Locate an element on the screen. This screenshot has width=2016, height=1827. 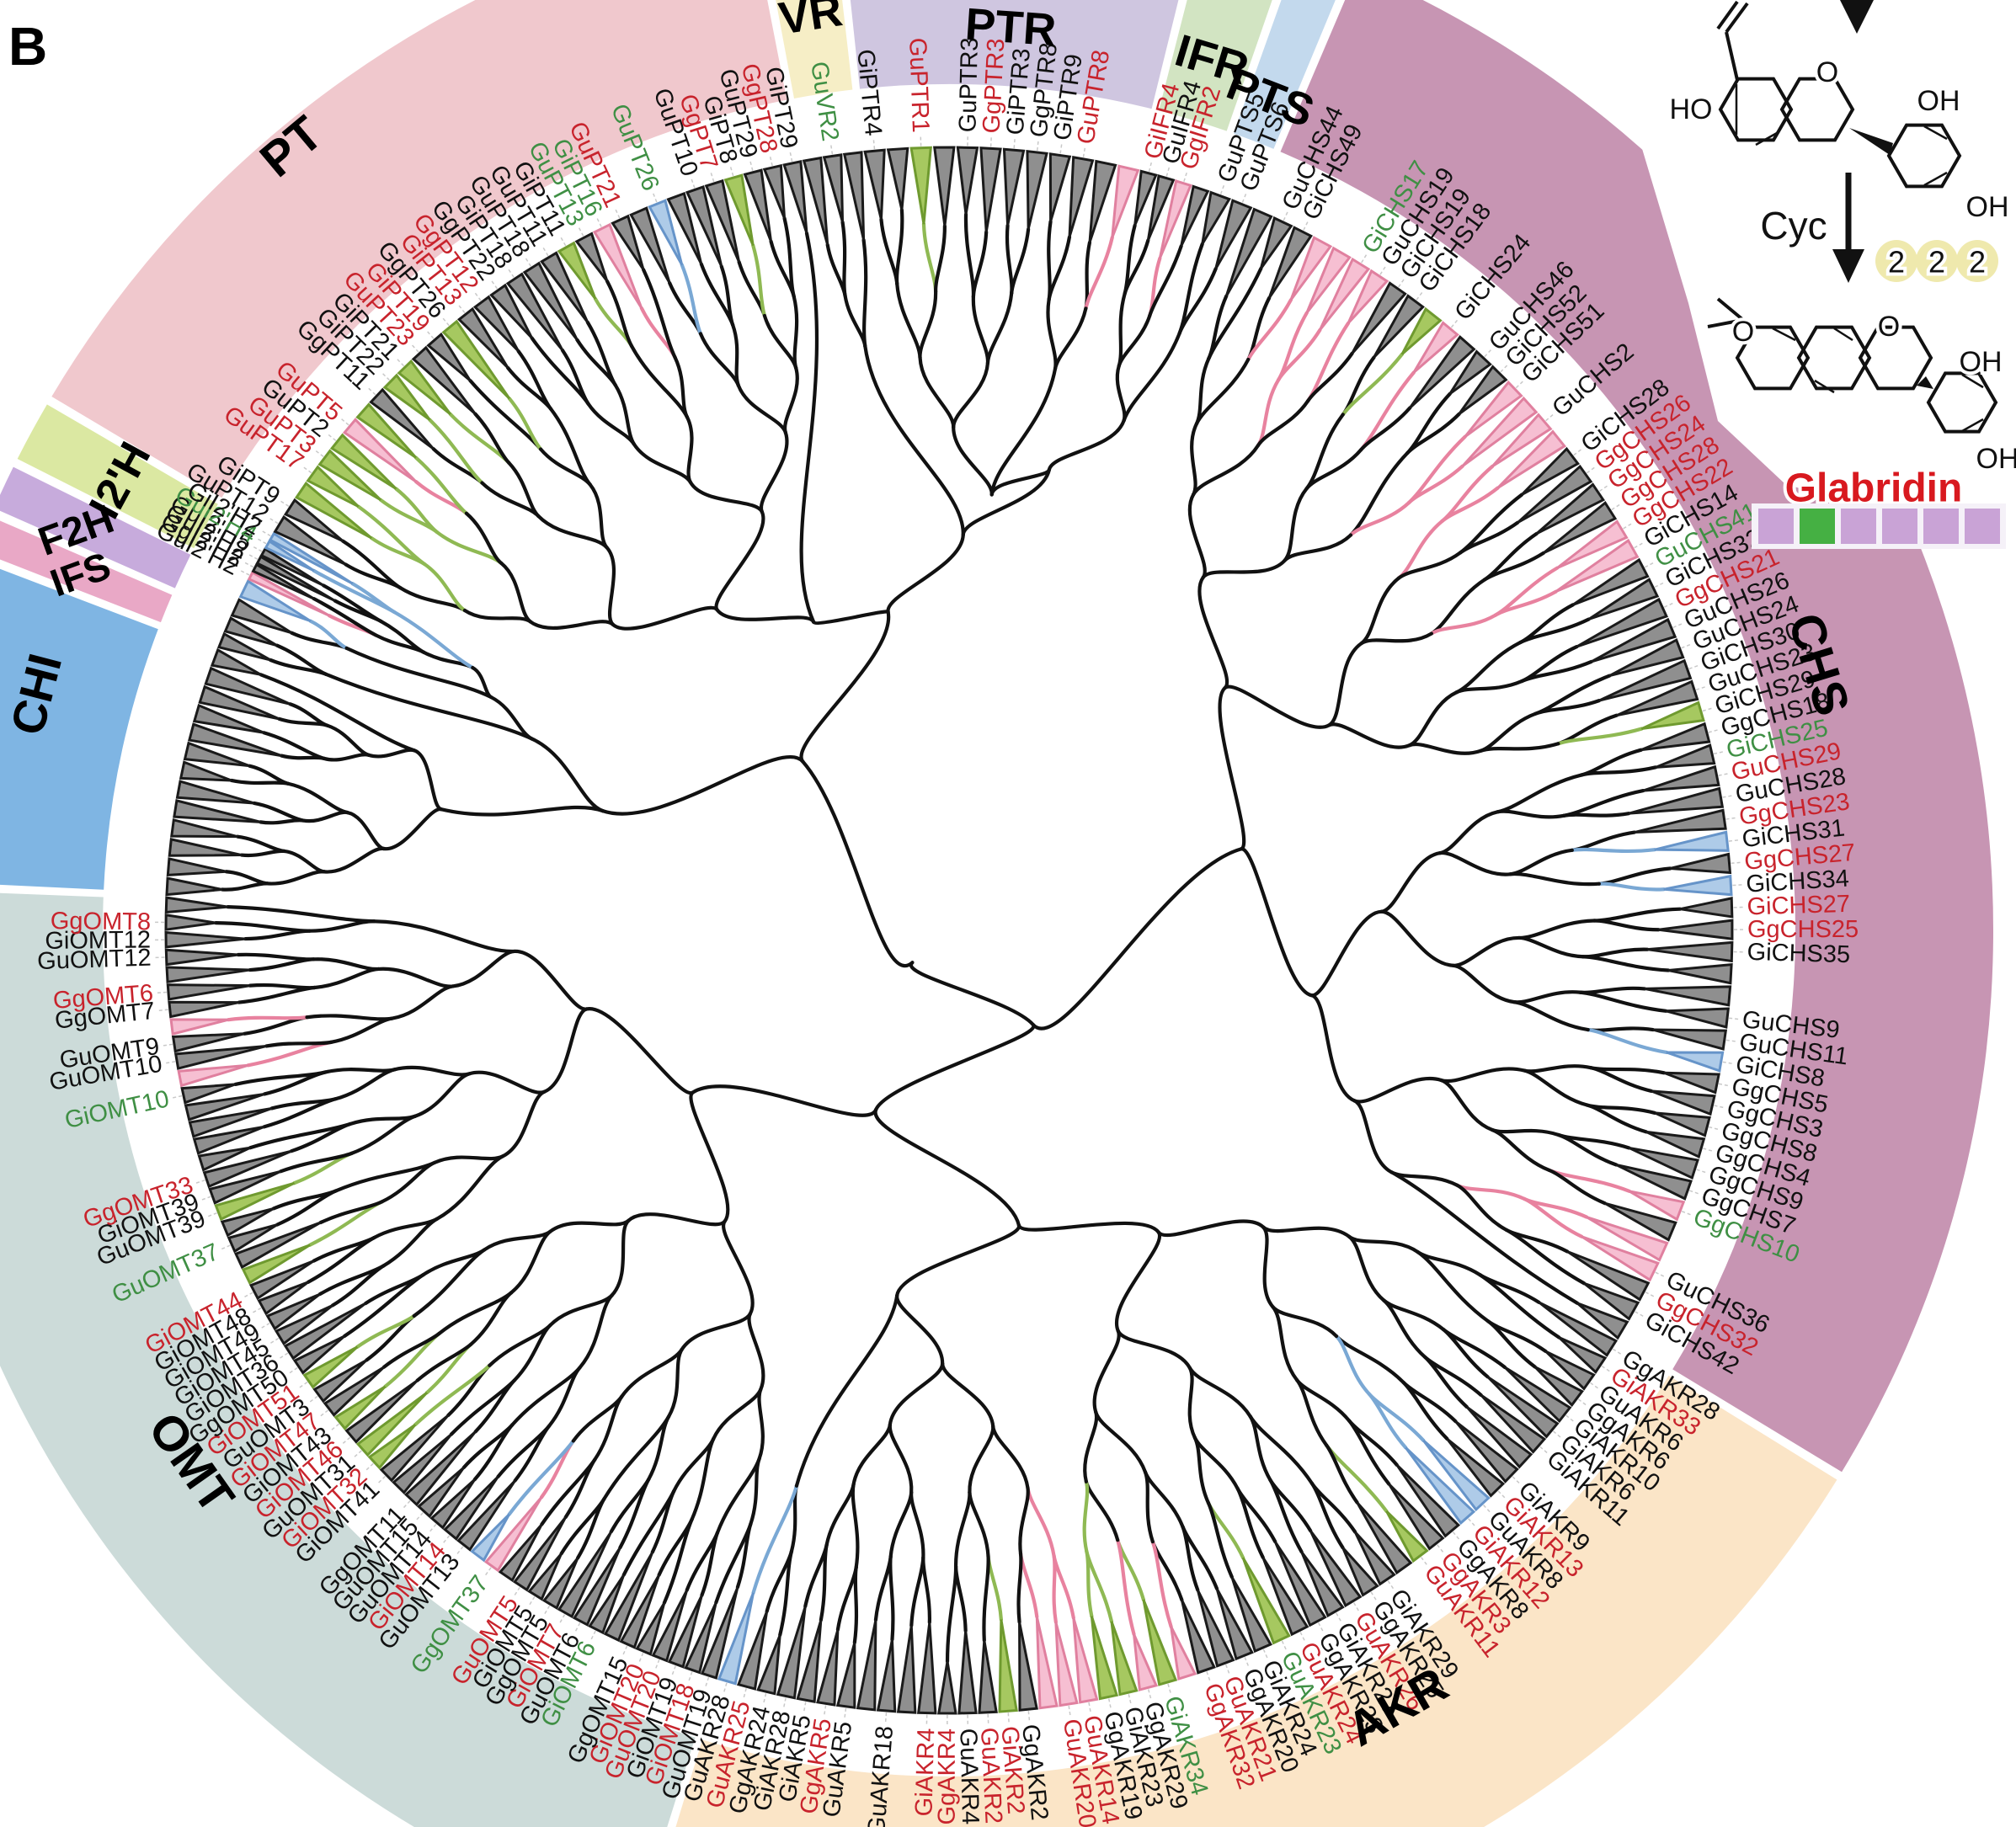
step-circle is located at coordinates (1977, 261).